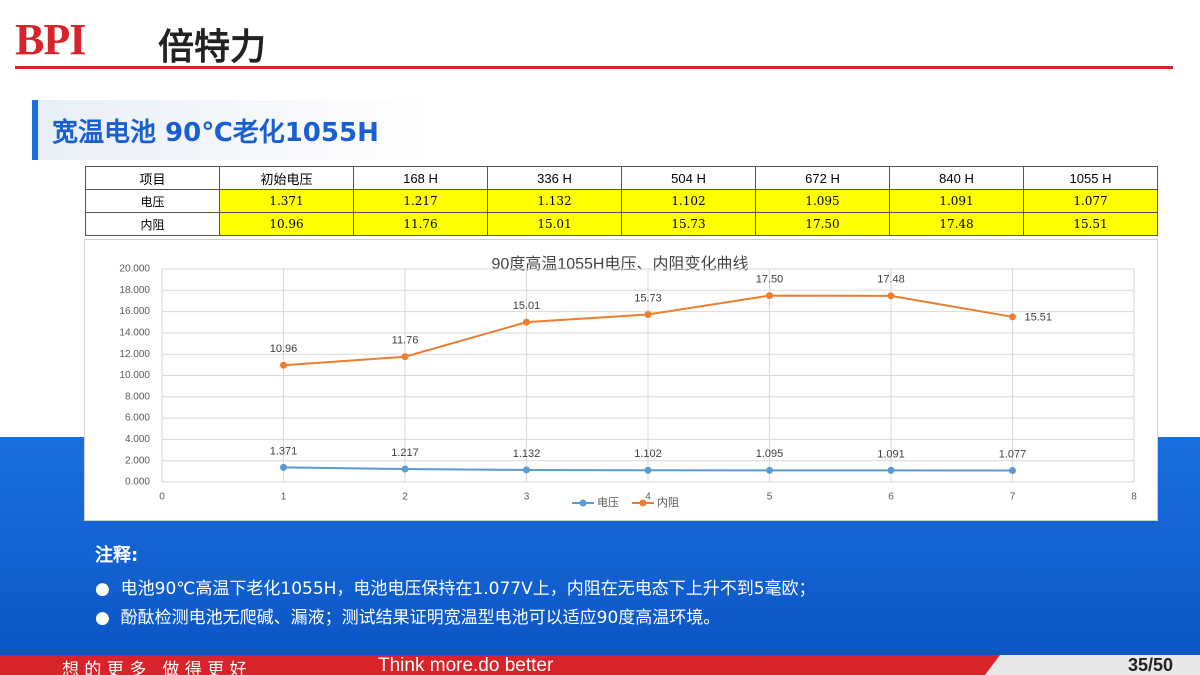 Image resolution: width=1200 pixels, height=675 pixels. Describe the element at coordinates (822, 224) in the screenshot. I see `cell: 17.50` at that location.